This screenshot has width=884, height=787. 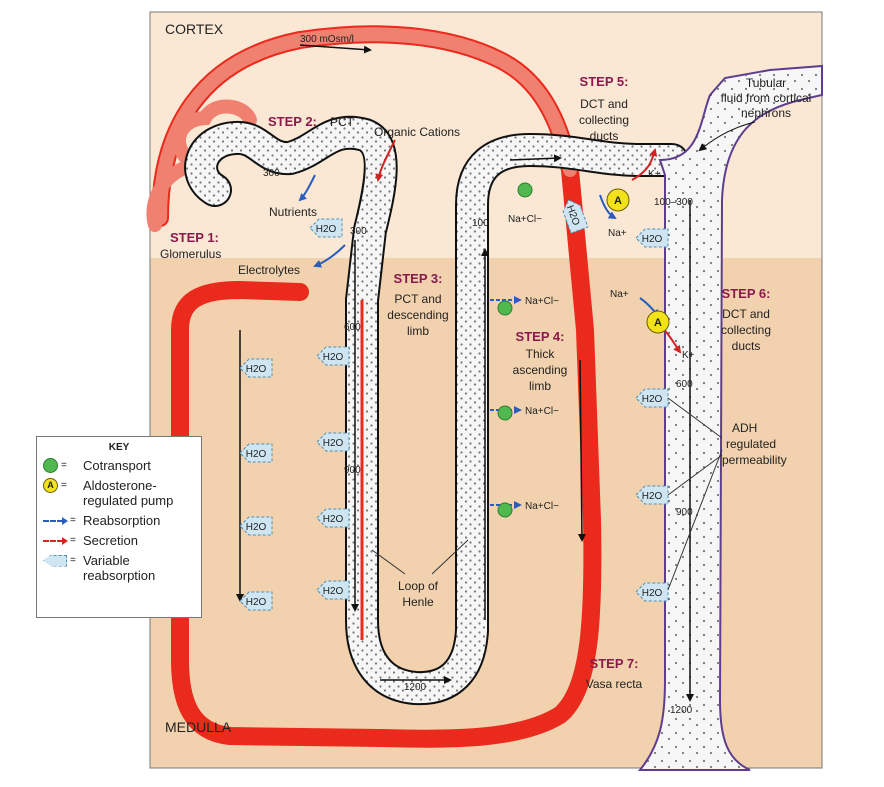 What do you see at coordinates (352, 327) in the screenshot?
I see `osm-label-desc-600: 600` at bounding box center [352, 327].